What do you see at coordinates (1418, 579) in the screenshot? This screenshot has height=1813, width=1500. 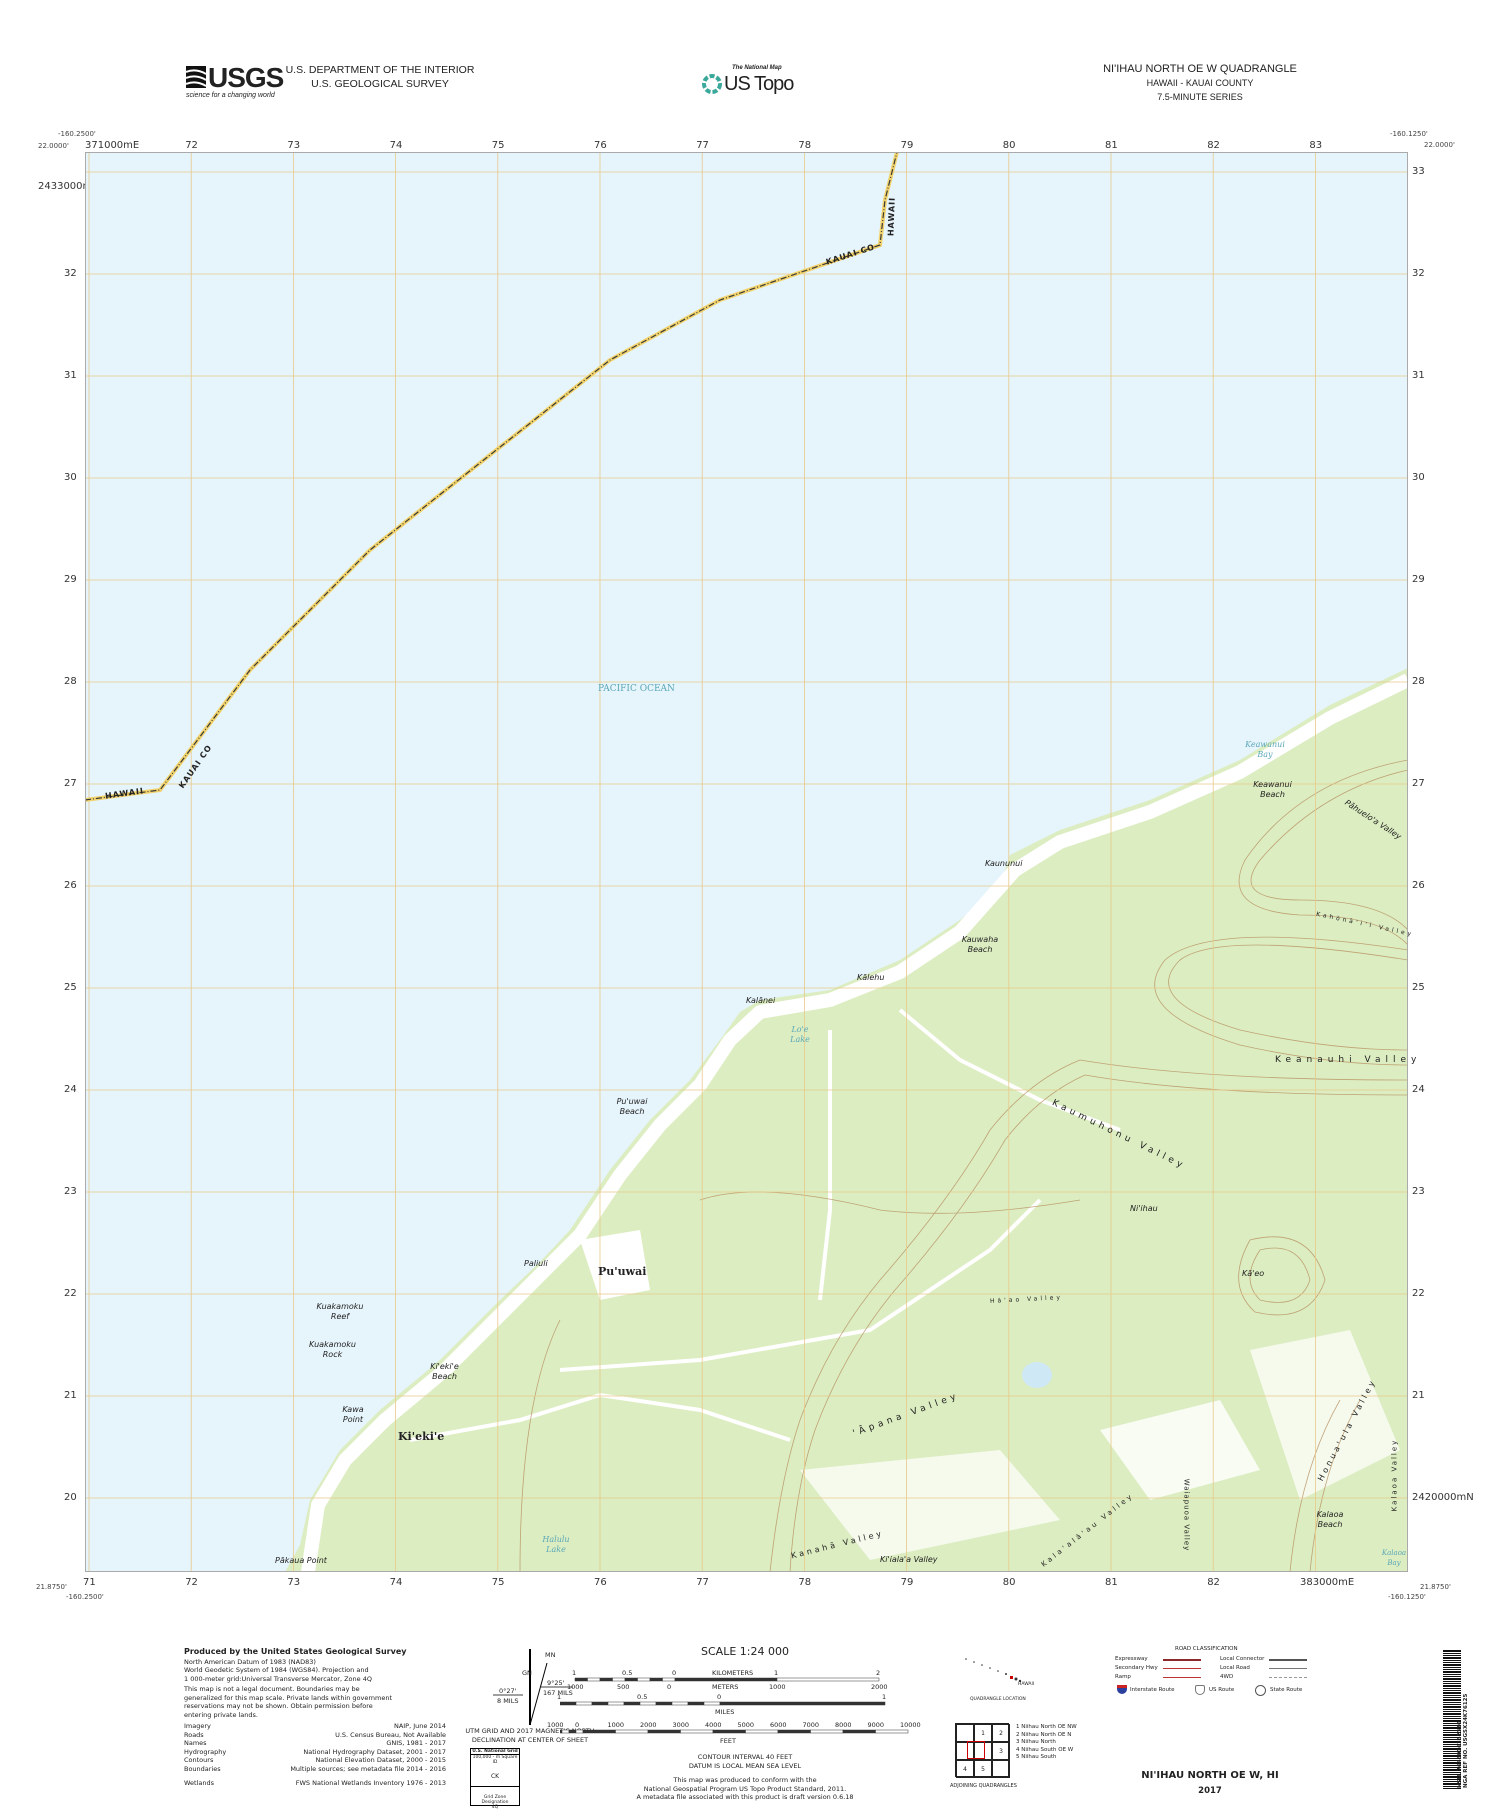 I see `northing-tick-right: 29` at bounding box center [1418, 579].